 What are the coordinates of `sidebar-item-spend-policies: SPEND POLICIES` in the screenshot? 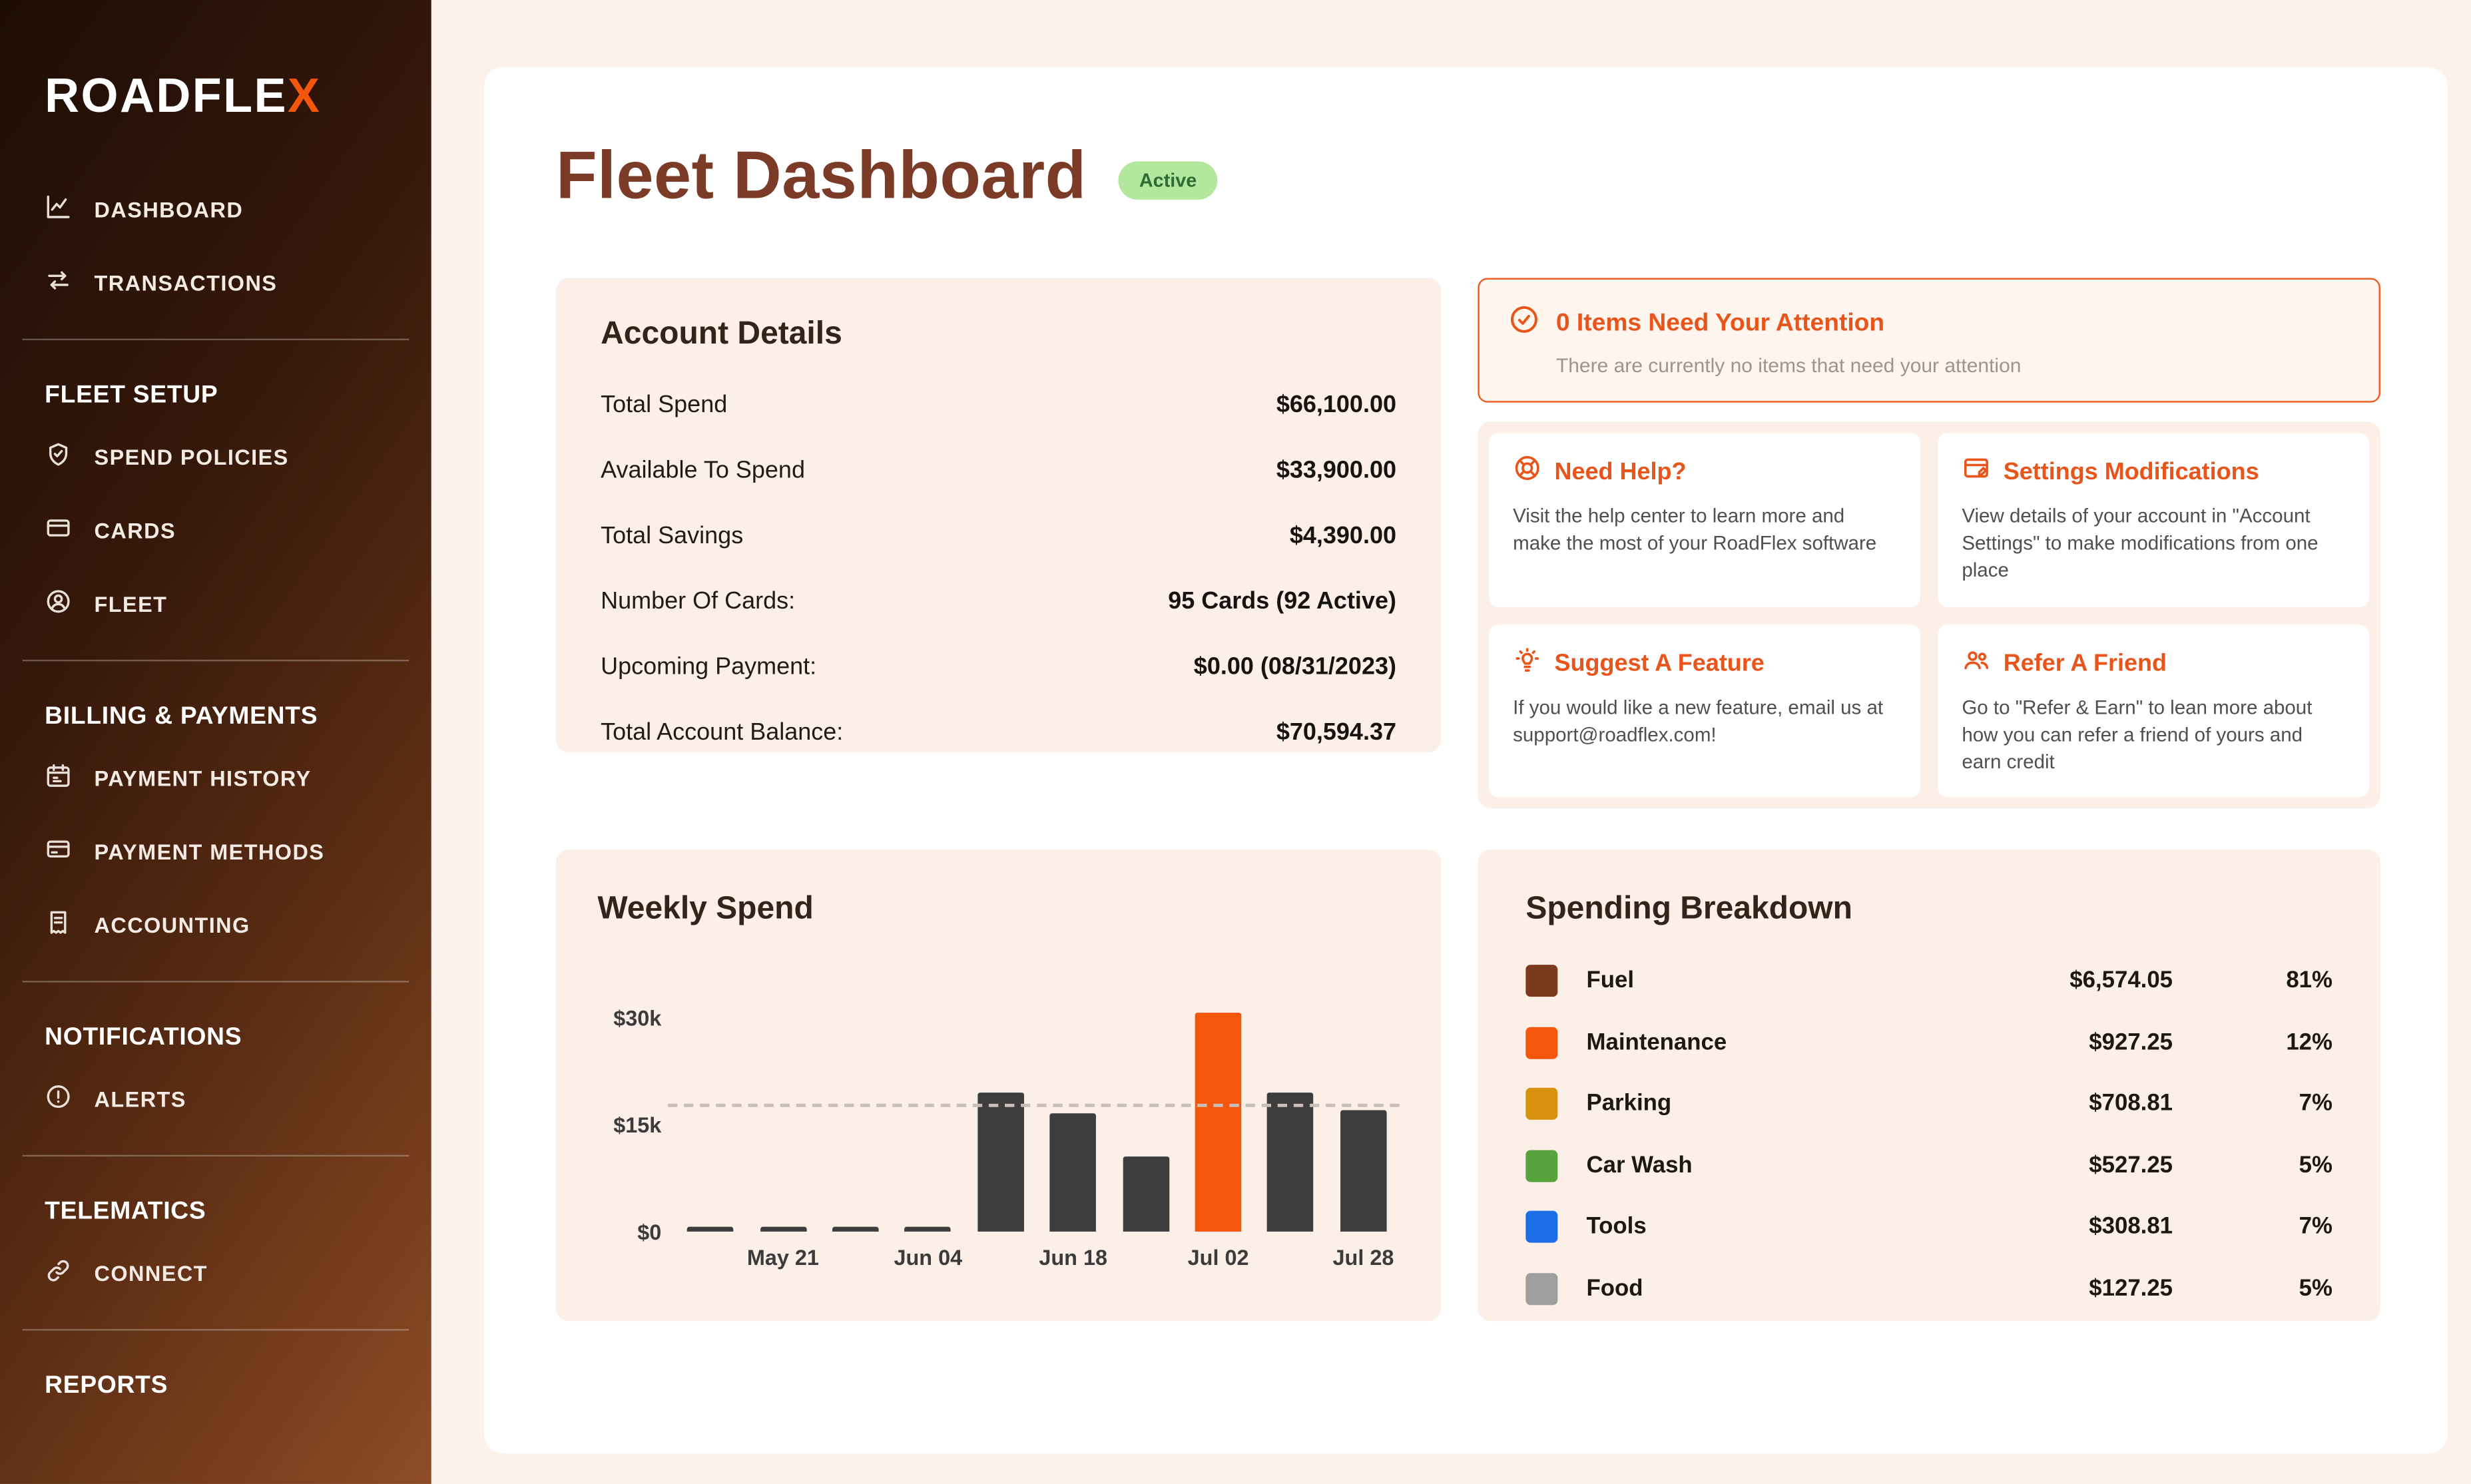 It's located at (216, 456).